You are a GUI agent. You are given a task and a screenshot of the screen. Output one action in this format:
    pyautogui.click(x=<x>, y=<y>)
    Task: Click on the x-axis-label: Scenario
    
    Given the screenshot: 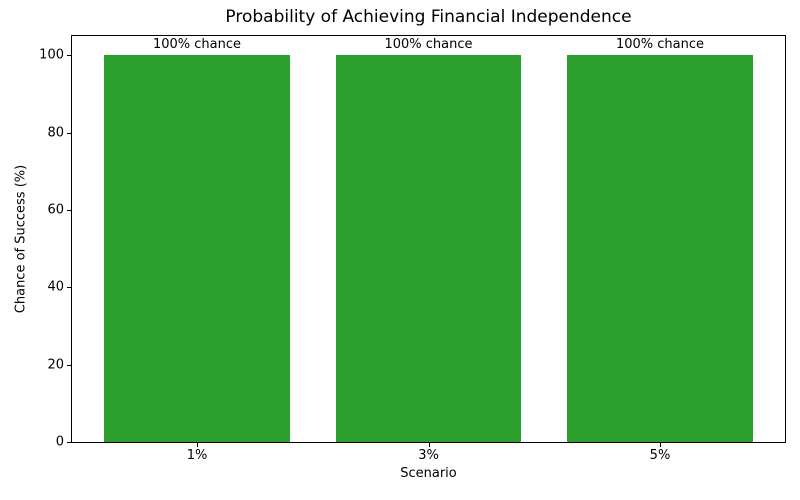 What is the action you would take?
    pyautogui.click(x=428, y=473)
    